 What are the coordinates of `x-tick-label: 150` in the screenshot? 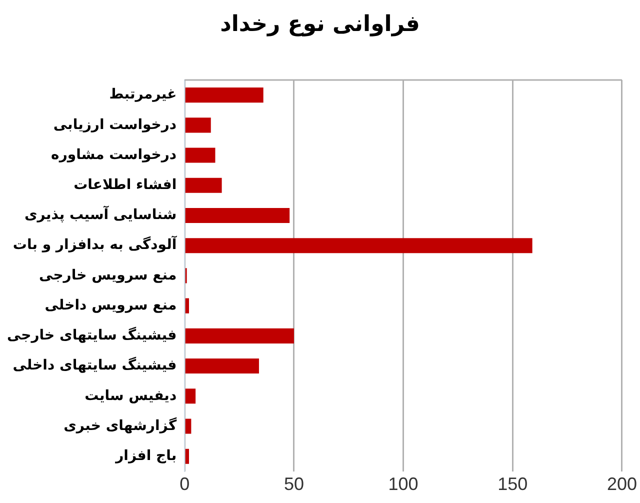 It's located at (513, 484).